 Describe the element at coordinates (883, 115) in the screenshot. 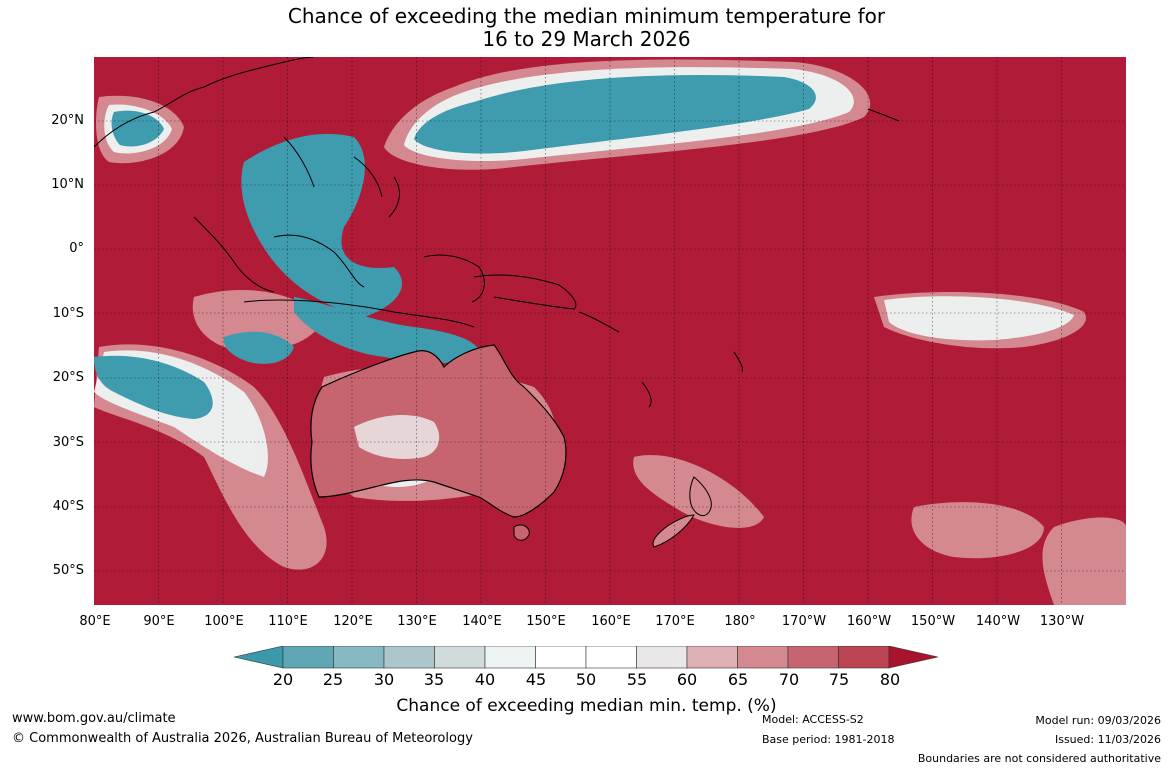

I see `hawaii-region` at that location.